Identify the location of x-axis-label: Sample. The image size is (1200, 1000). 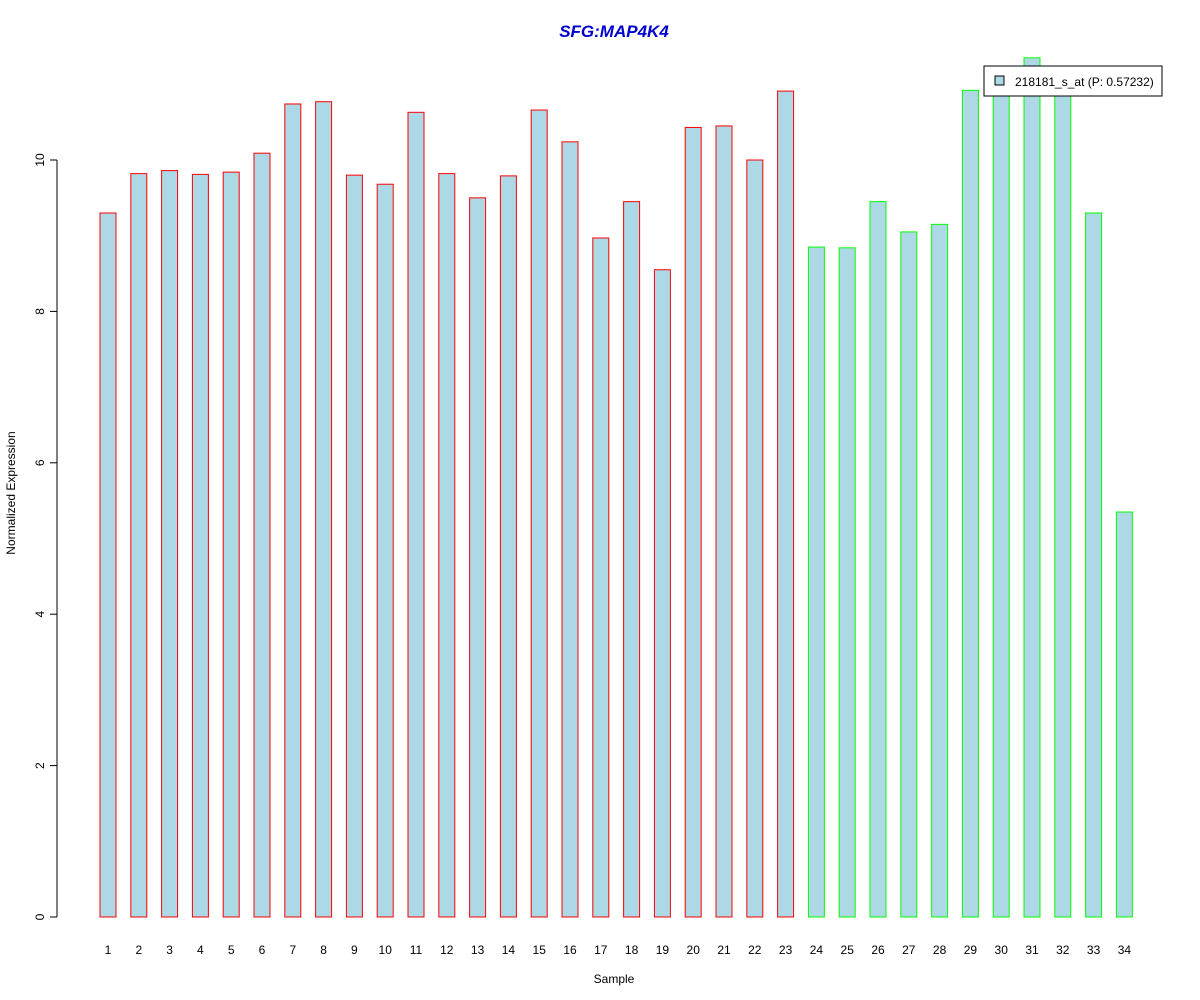
(614, 979).